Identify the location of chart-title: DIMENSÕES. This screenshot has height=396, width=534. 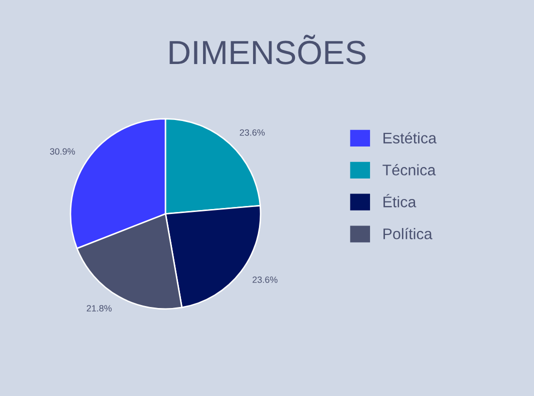
(268, 49).